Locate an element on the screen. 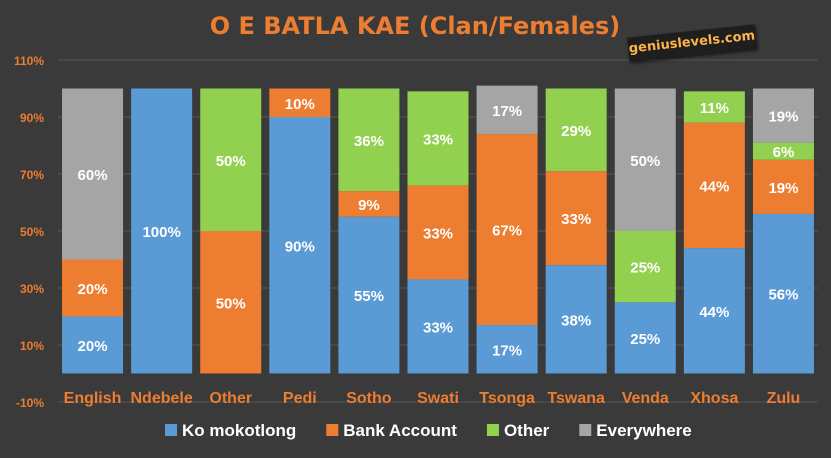 The image size is (831, 458). y-tick-label: 90% is located at coordinates (32, 118).